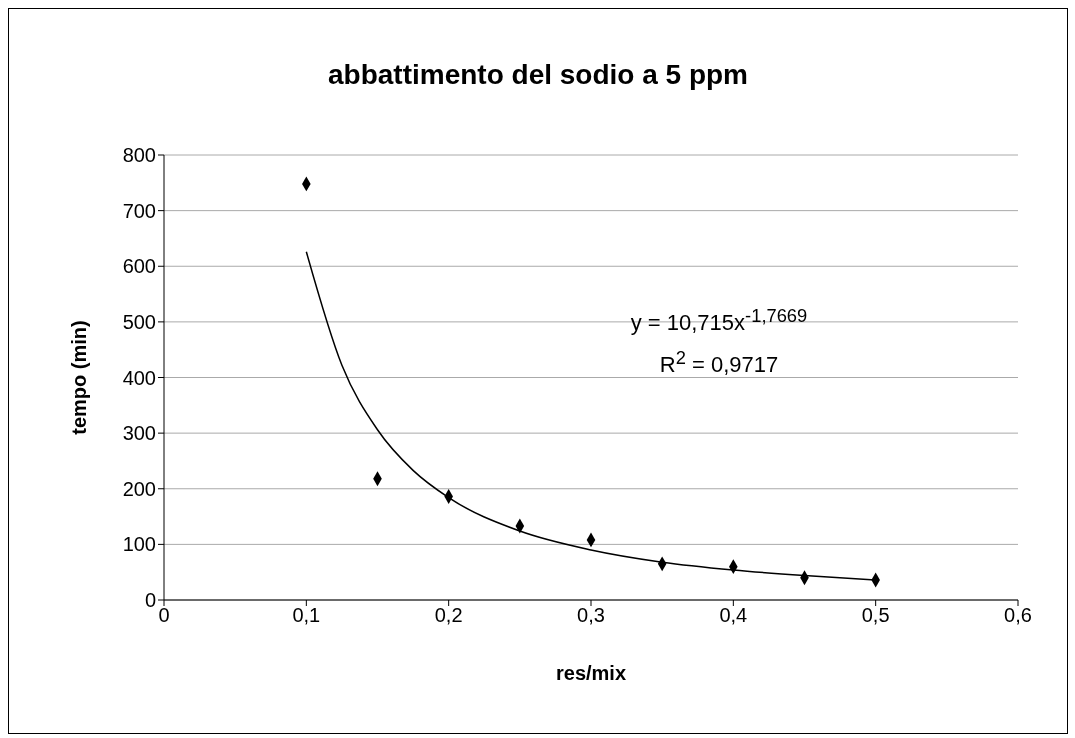 The width and height of the screenshot is (1075, 738). Describe the element at coordinates (139, 210) in the screenshot. I see `y-tick-label: 700` at that location.